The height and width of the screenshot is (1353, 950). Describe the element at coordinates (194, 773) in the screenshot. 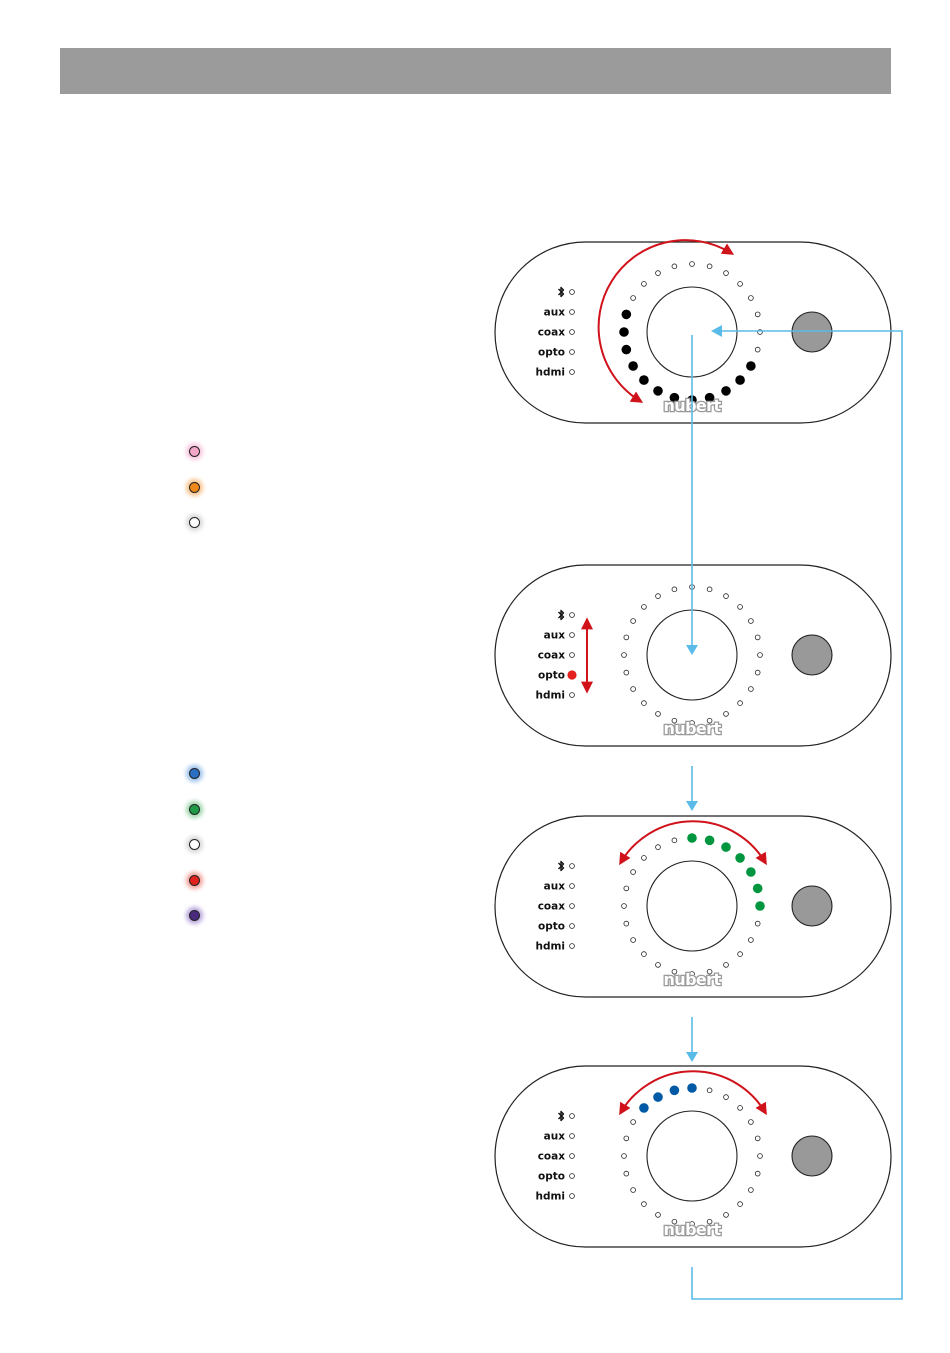

I see `legend-led-blue` at that location.